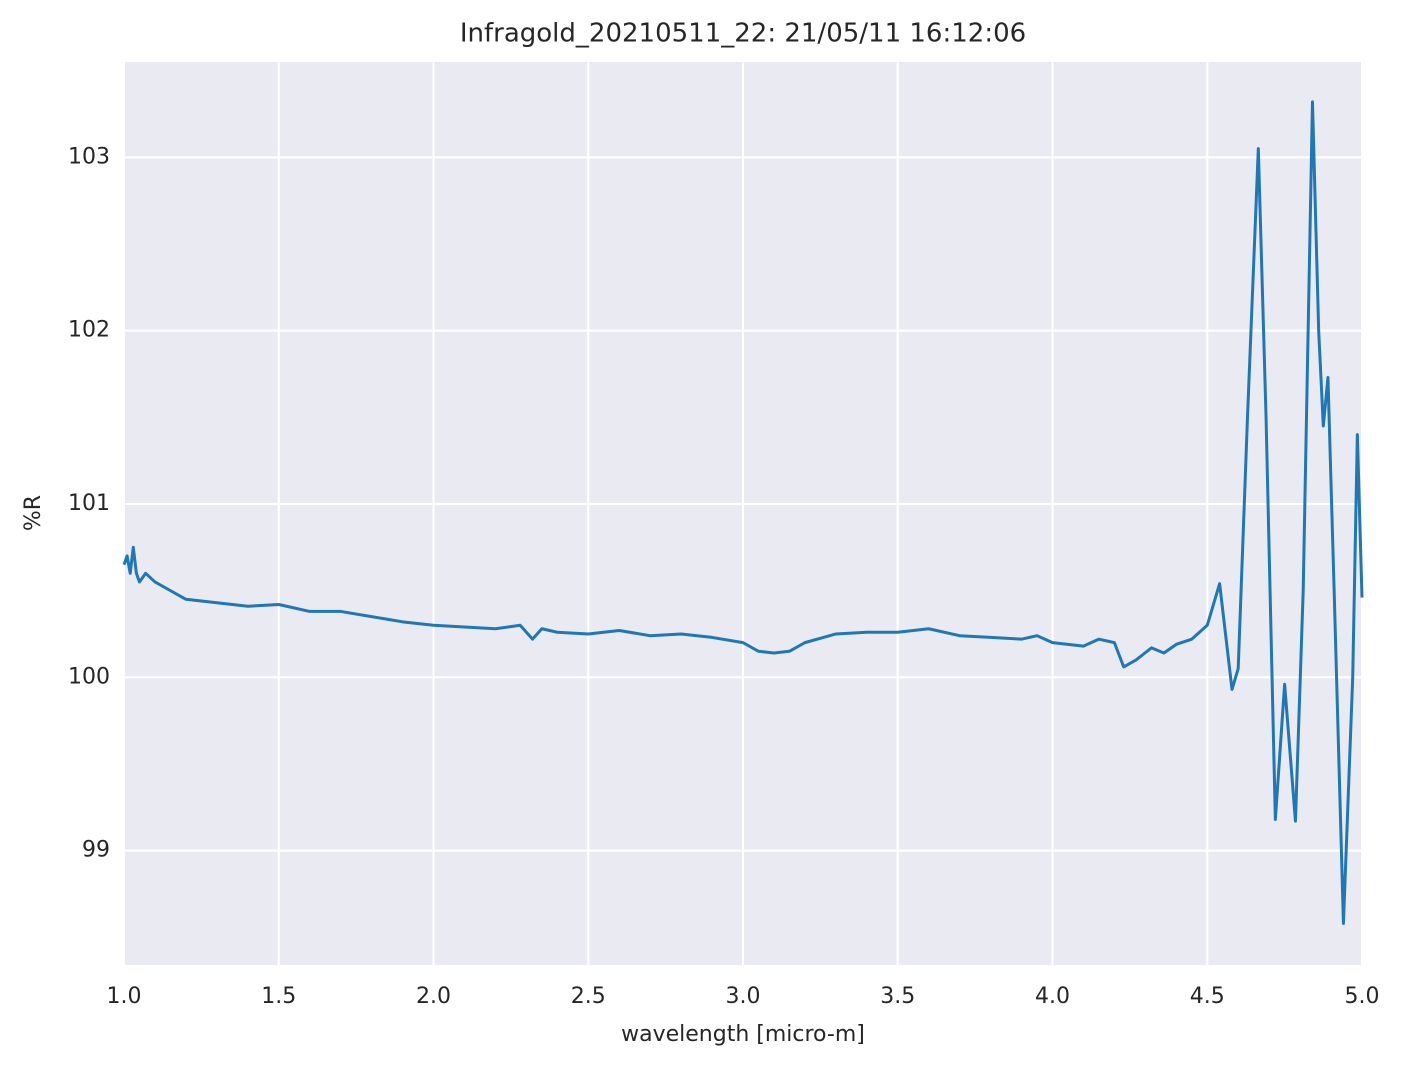 The image size is (1402, 1073). What do you see at coordinates (1207, 996) in the screenshot?
I see `x-tick-label: 4.5` at bounding box center [1207, 996].